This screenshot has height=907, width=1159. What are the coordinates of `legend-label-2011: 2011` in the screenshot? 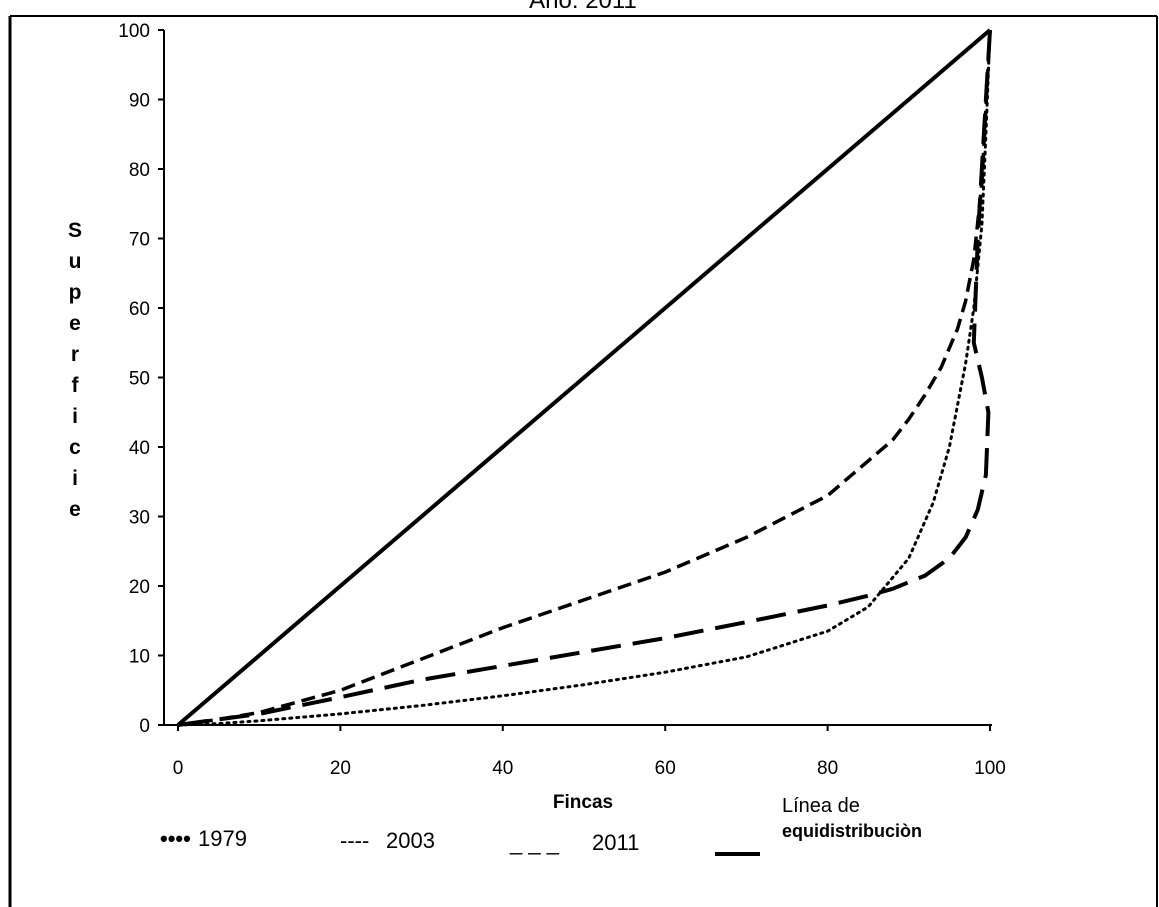 It's located at (615, 842).